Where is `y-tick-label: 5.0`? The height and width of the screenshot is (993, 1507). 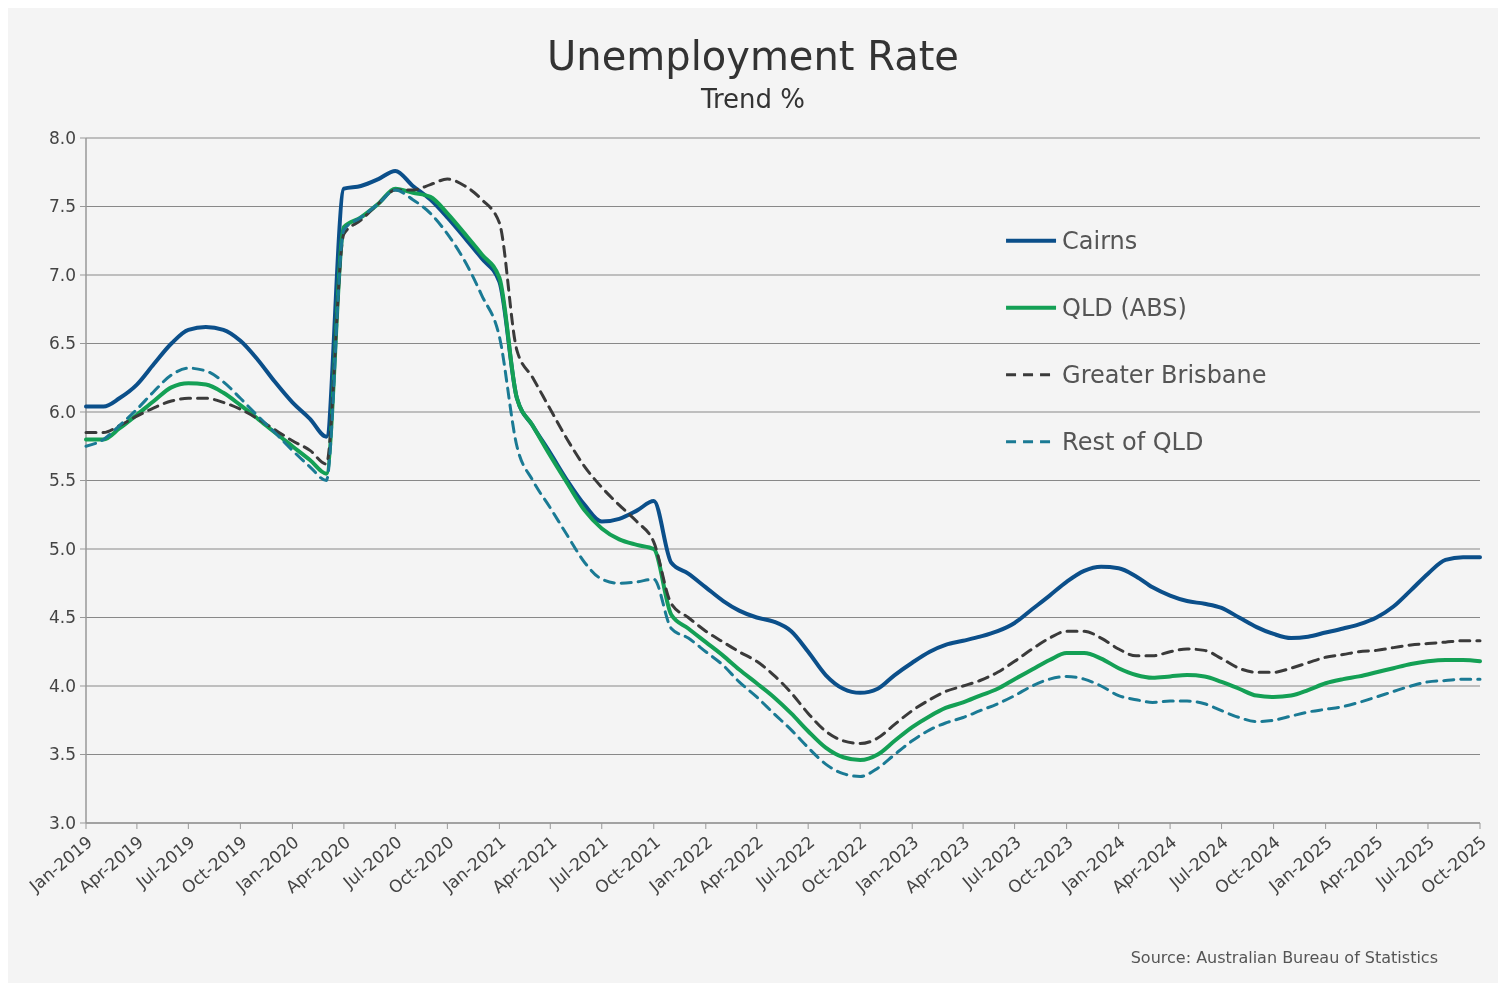 y-tick-label: 5.0 is located at coordinates (62, 548).